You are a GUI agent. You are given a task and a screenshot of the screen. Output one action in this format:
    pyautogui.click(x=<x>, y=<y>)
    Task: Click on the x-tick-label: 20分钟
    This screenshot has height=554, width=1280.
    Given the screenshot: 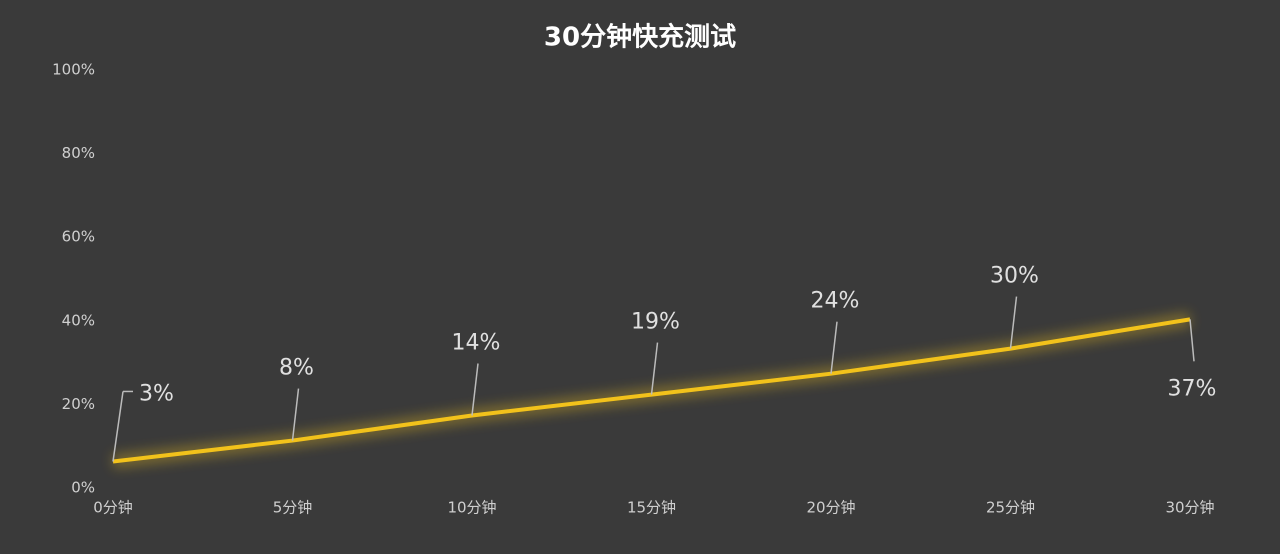 What is the action you would take?
    pyautogui.click(x=830, y=508)
    